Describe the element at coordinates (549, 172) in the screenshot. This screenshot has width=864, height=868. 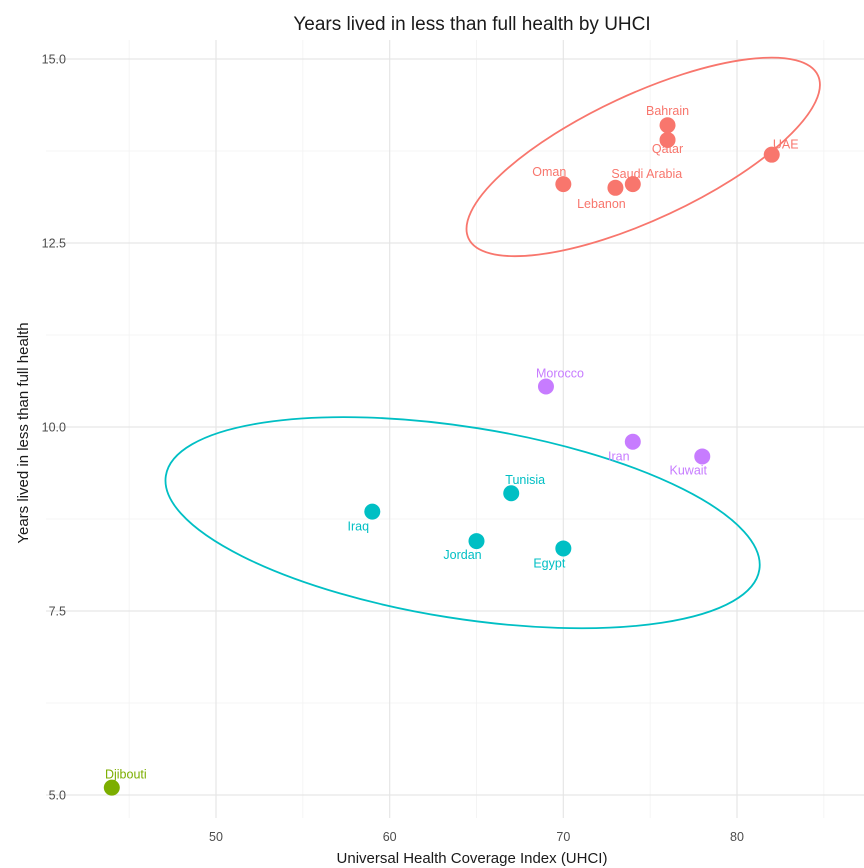
I see `point-label-oman: Oman` at that location.